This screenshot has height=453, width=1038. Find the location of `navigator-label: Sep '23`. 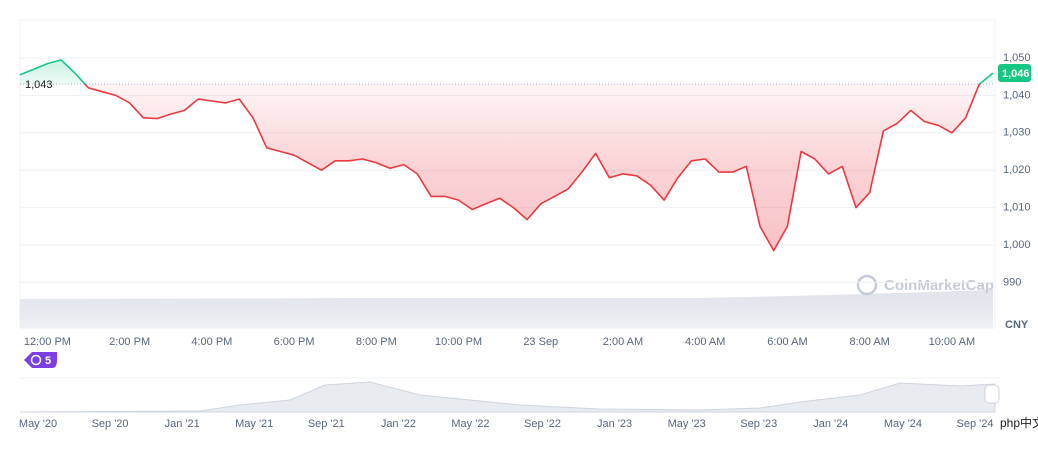

navigator-label: Sep '23 is located at coordinates (758, 424).